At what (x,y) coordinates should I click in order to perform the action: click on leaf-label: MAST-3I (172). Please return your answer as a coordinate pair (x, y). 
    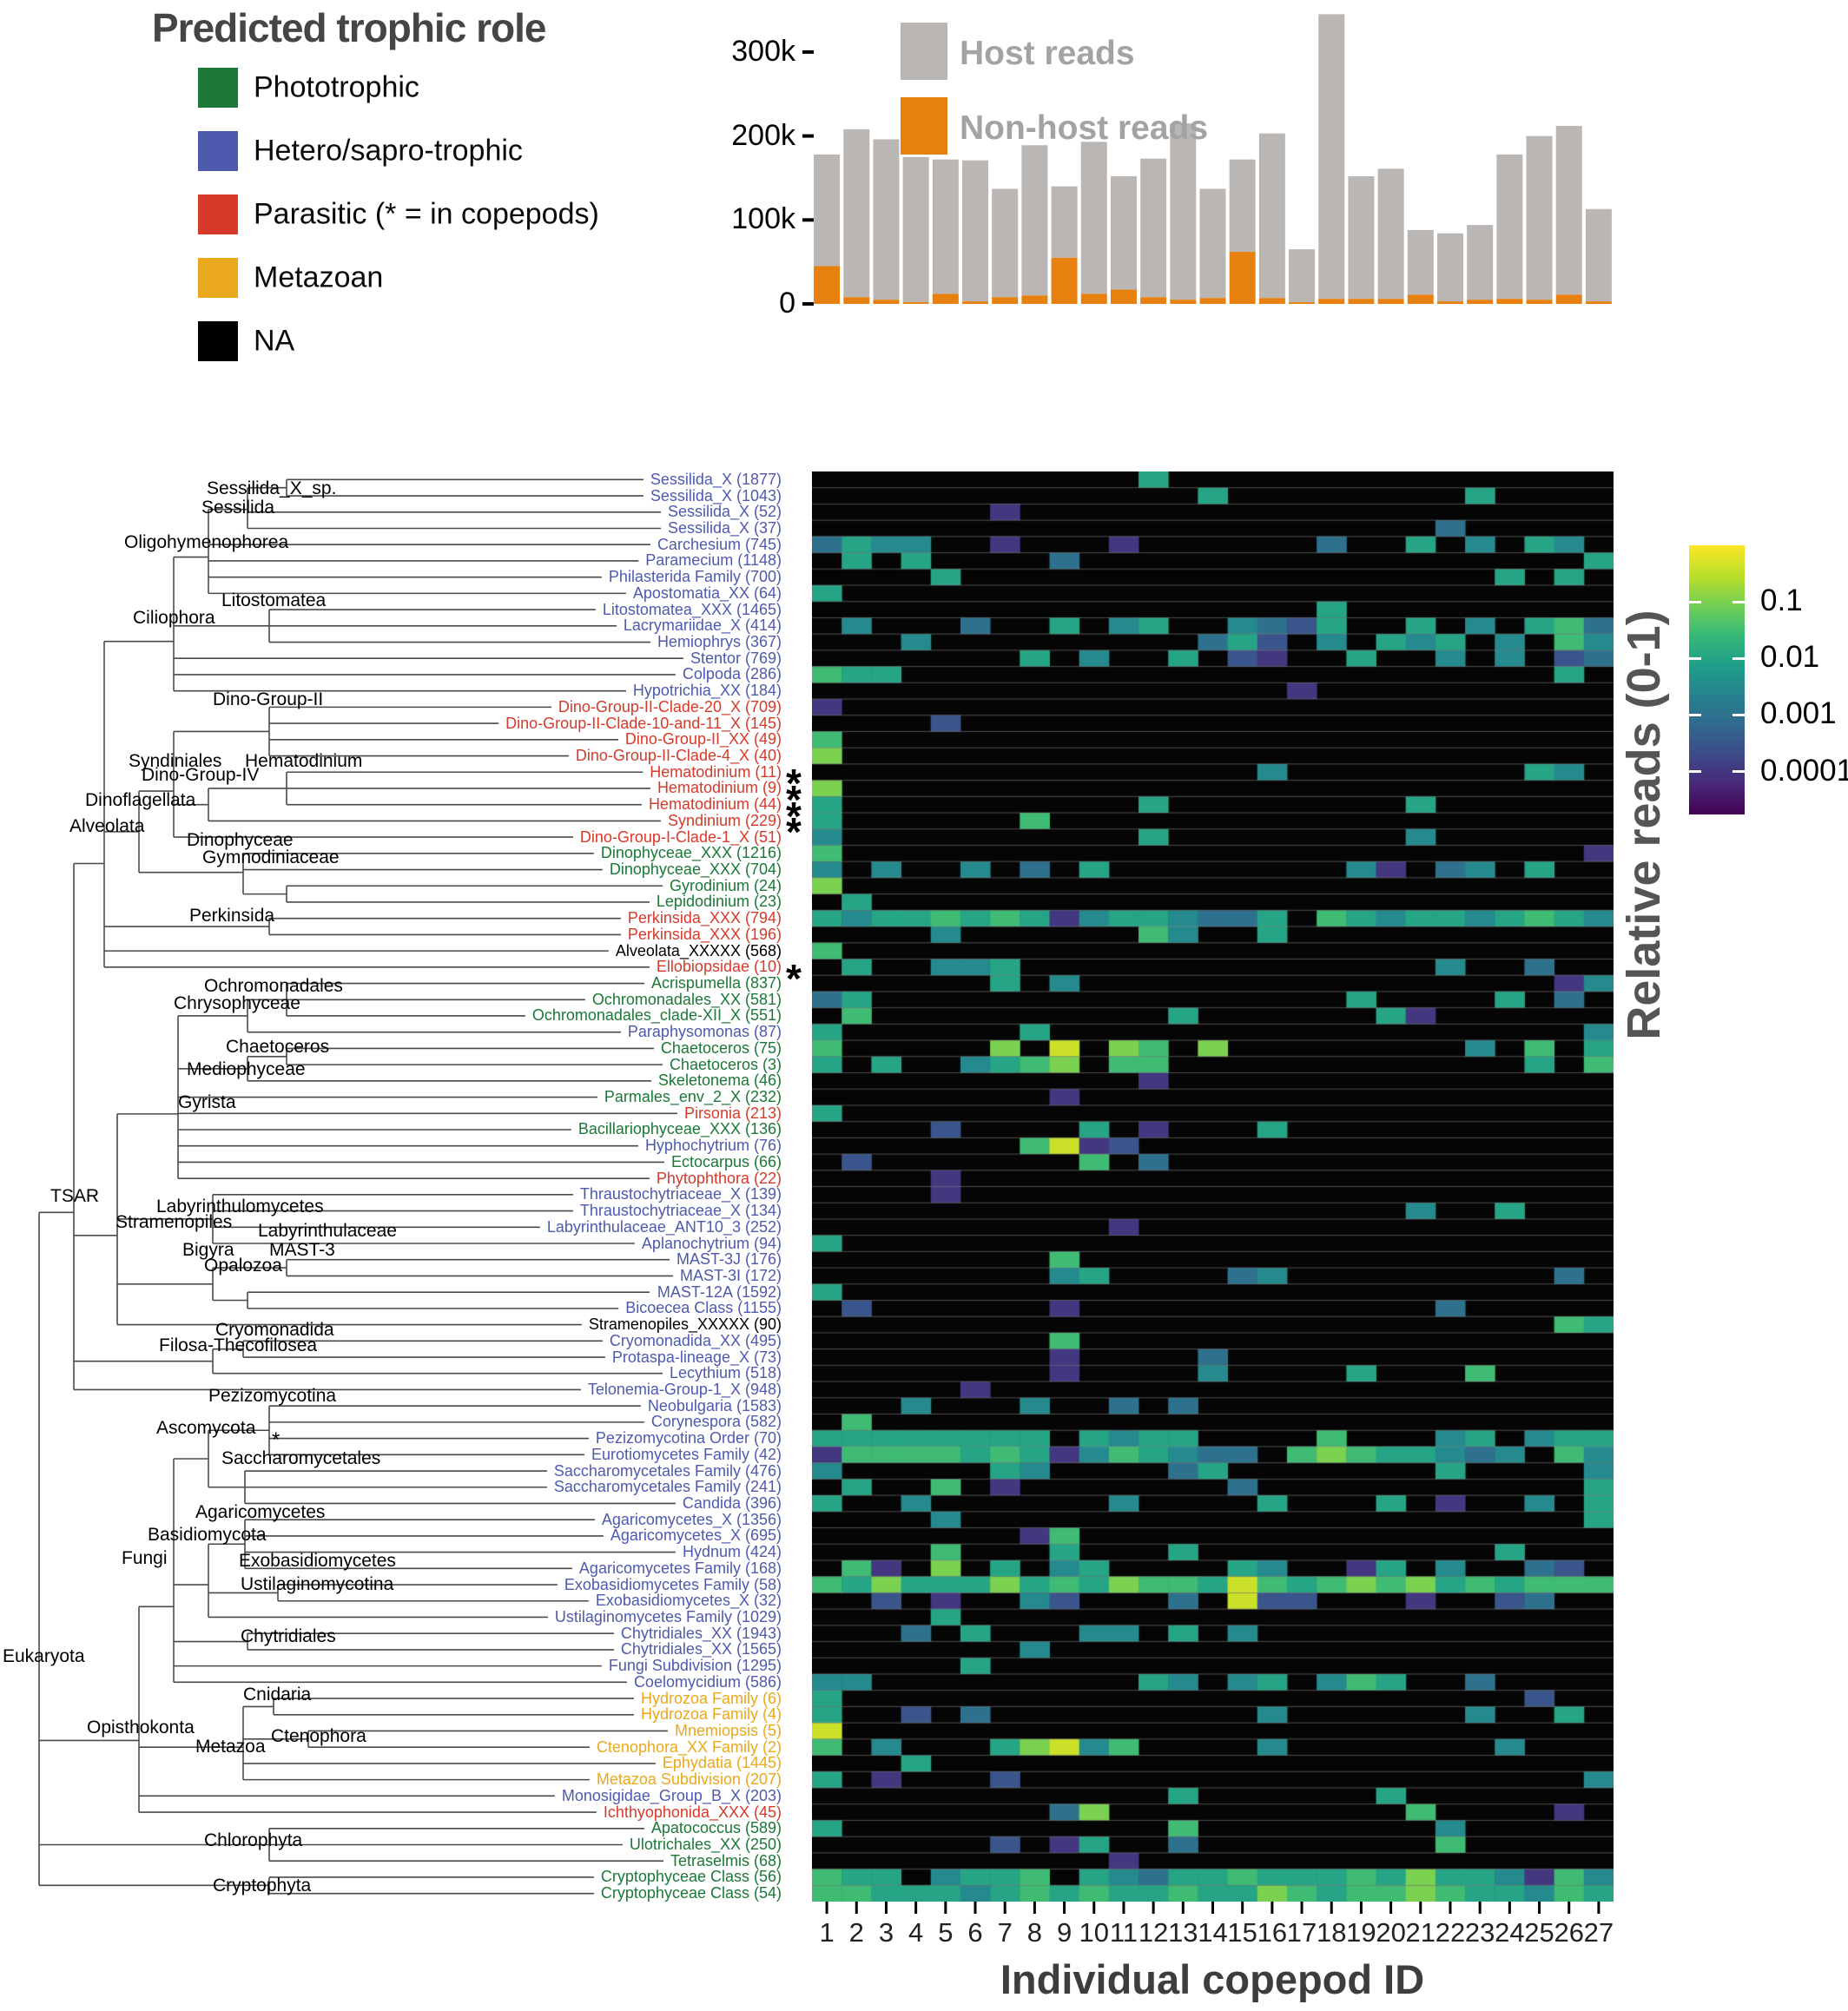
    Looking at the image, I should click on (731, 1275).